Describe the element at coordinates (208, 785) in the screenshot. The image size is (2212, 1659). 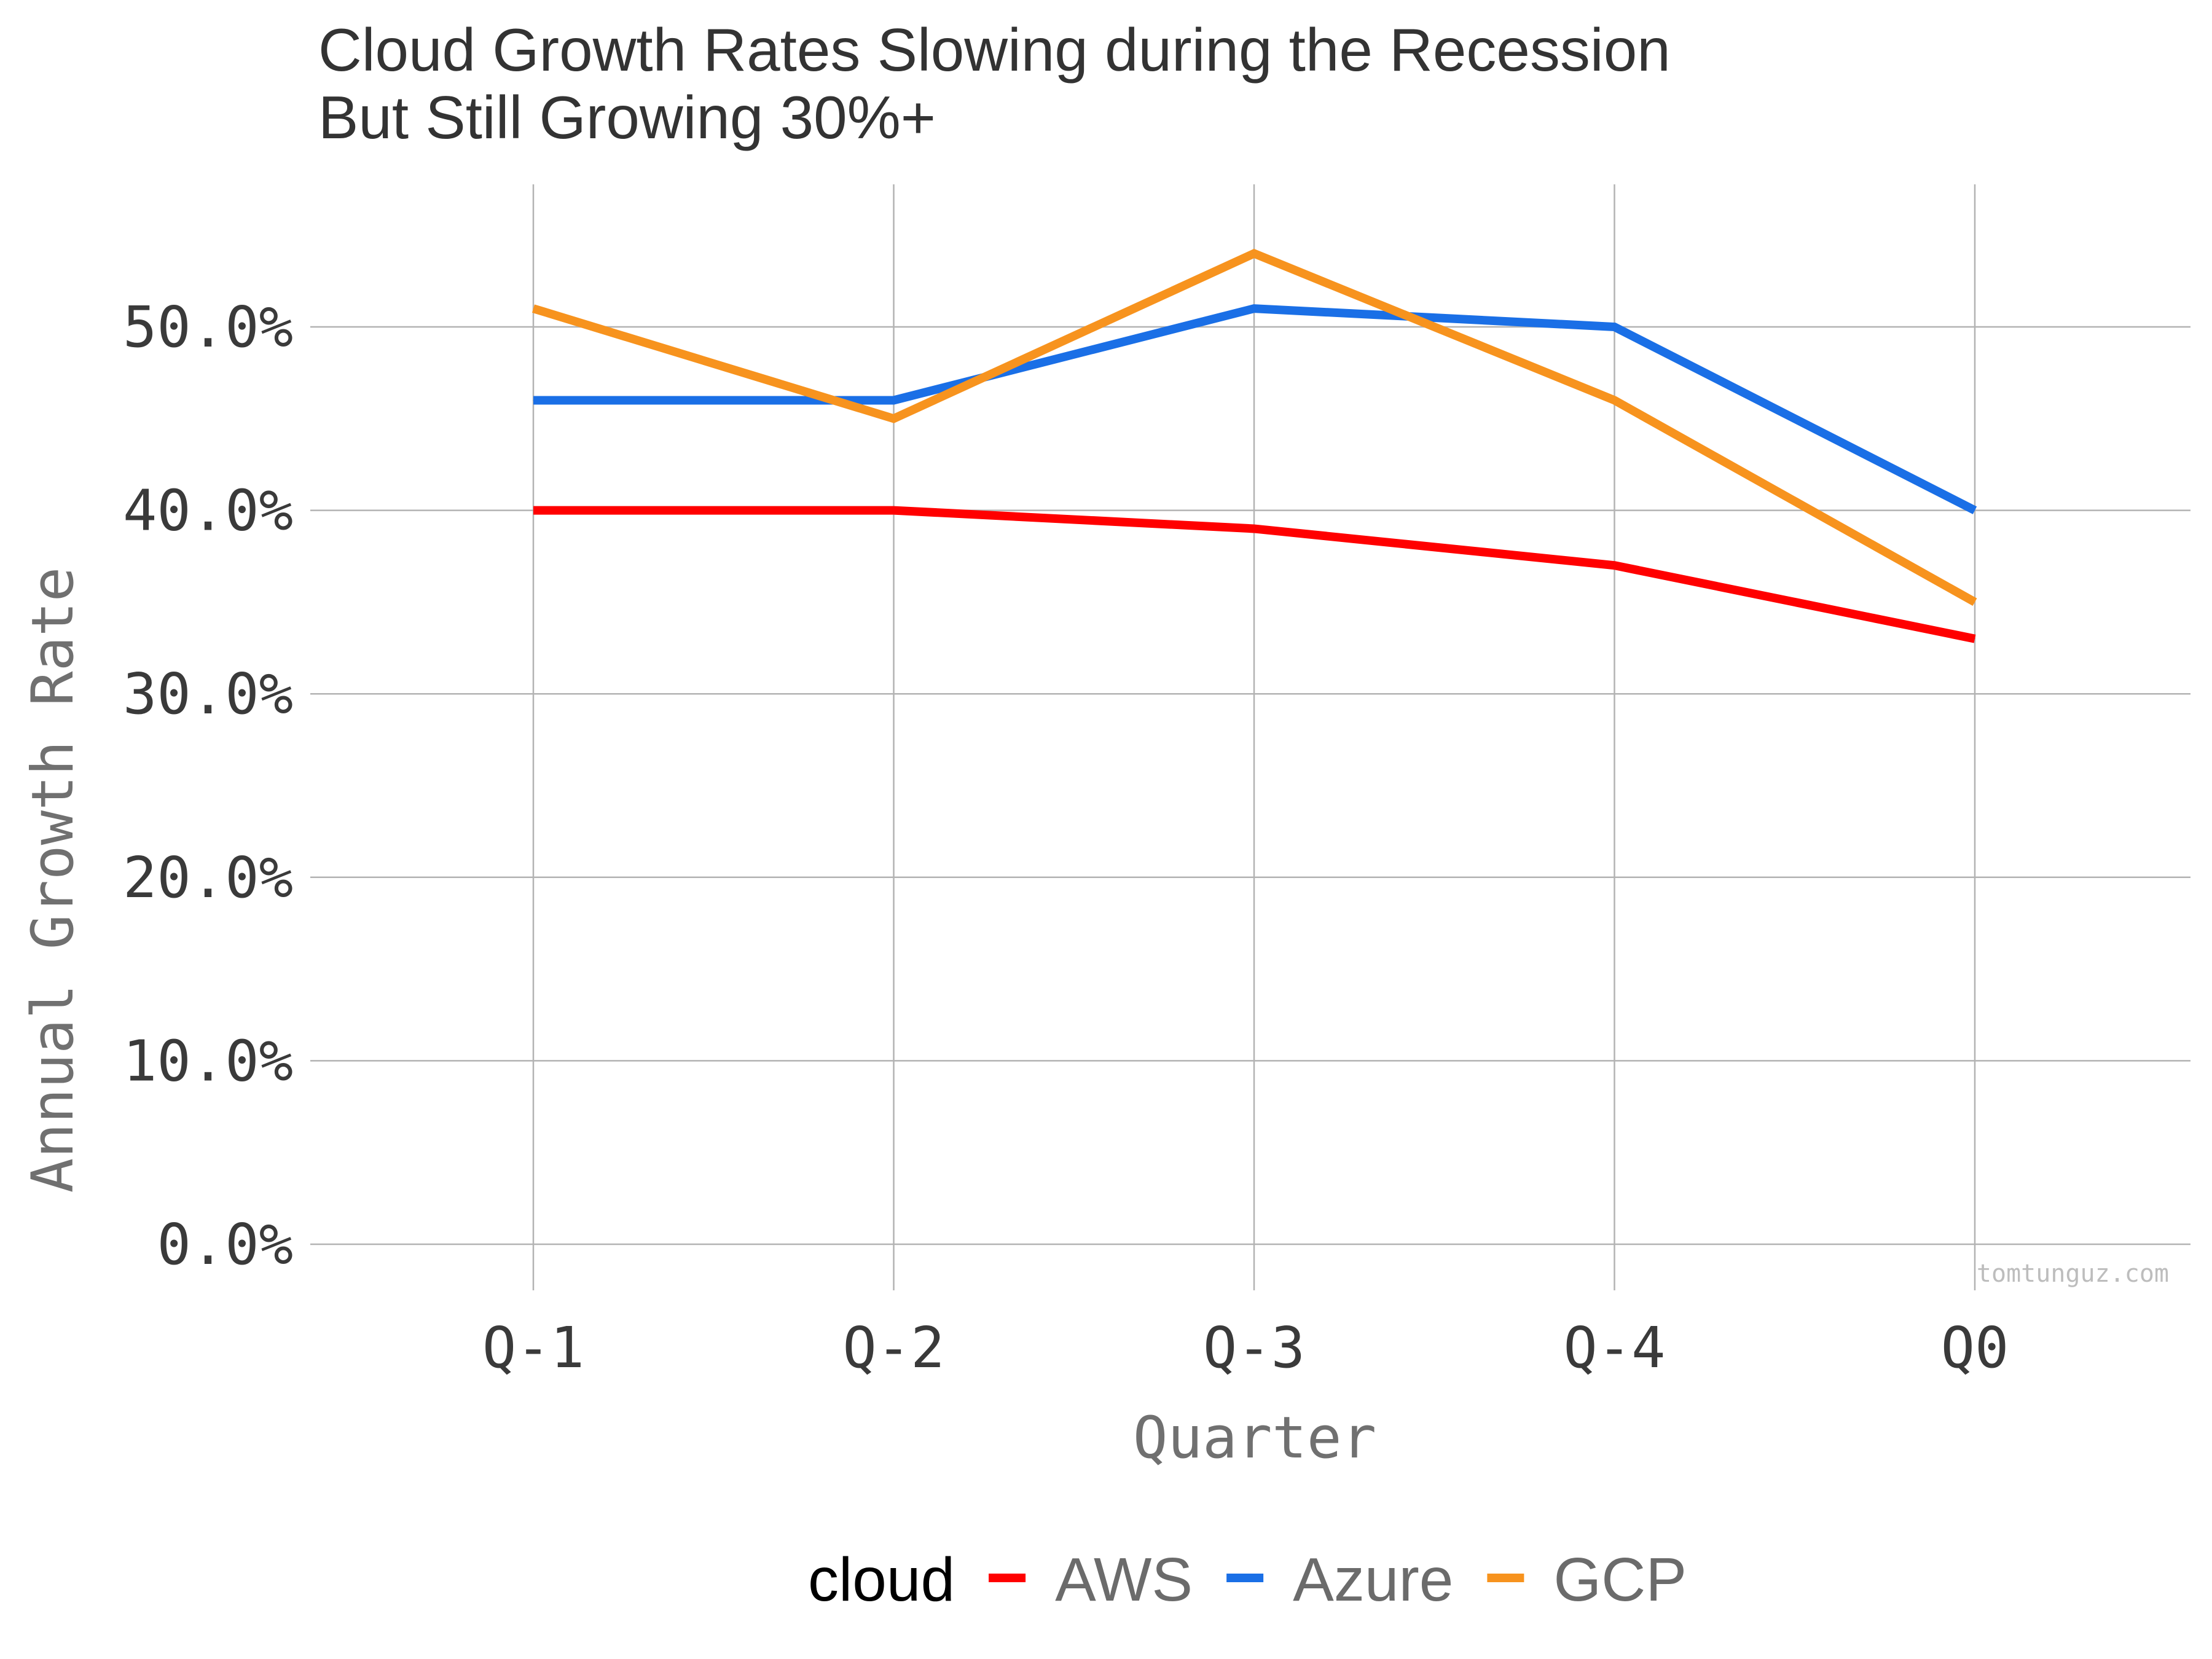
I see `y-axis-ticks: 0.0% 10.0% 20.0% 30.0% 40.0% 50.0%` at that location.